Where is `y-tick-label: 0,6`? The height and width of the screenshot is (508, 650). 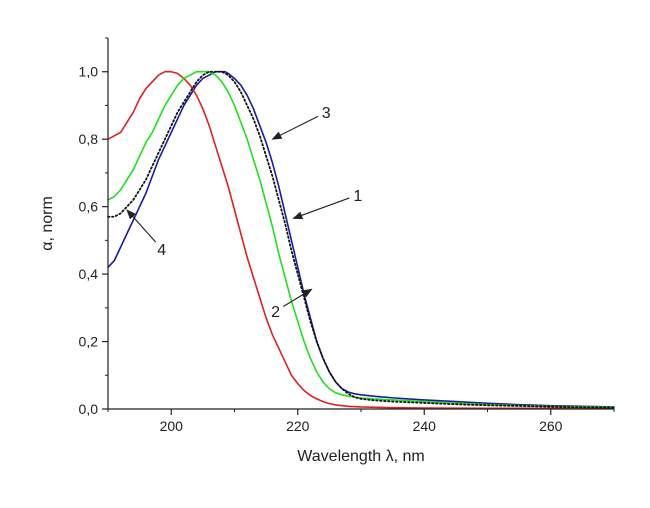
y-tick-label: 0,6 is located at coordinates (89, 207).